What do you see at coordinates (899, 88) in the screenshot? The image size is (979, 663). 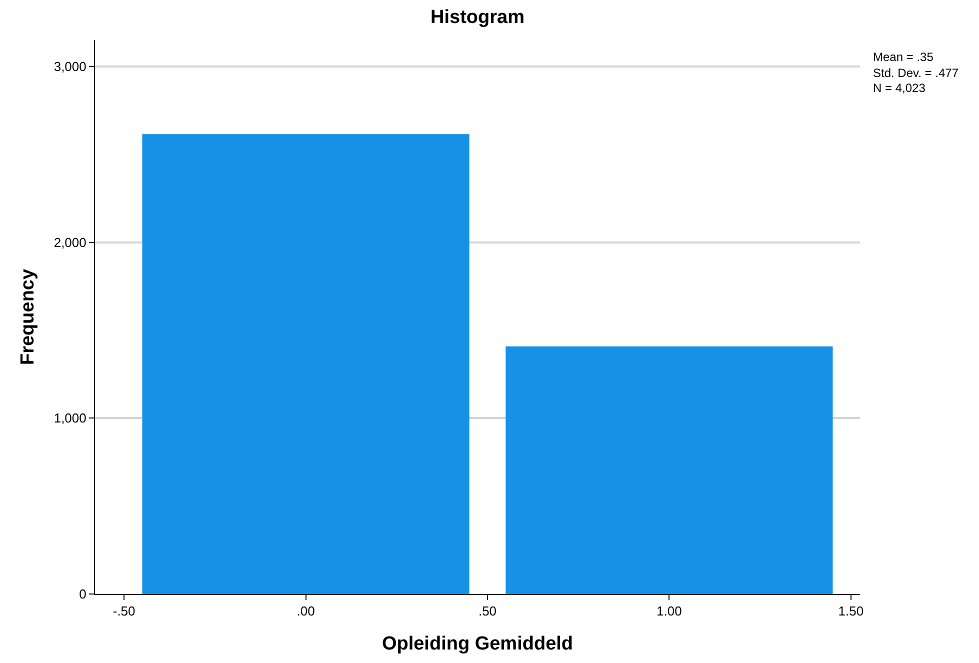 I see `text: N = 4,023` at bounding box center [899, 88].